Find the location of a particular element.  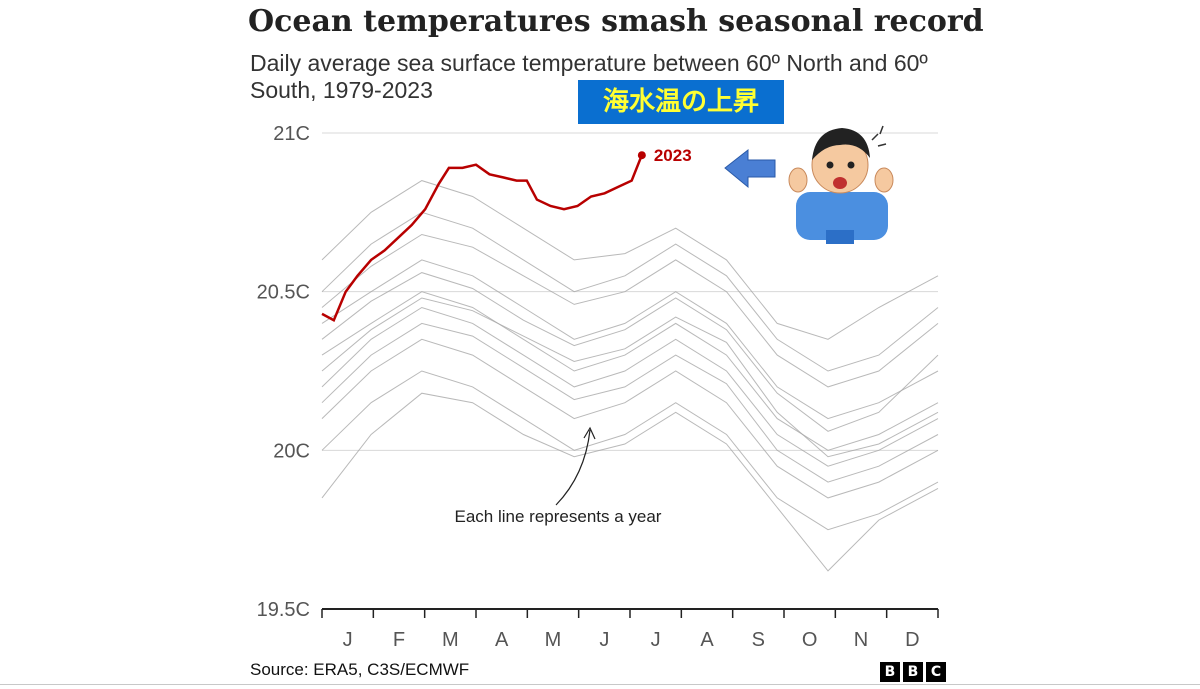

series-2023-endpoint is located at coordinates (641, 155).